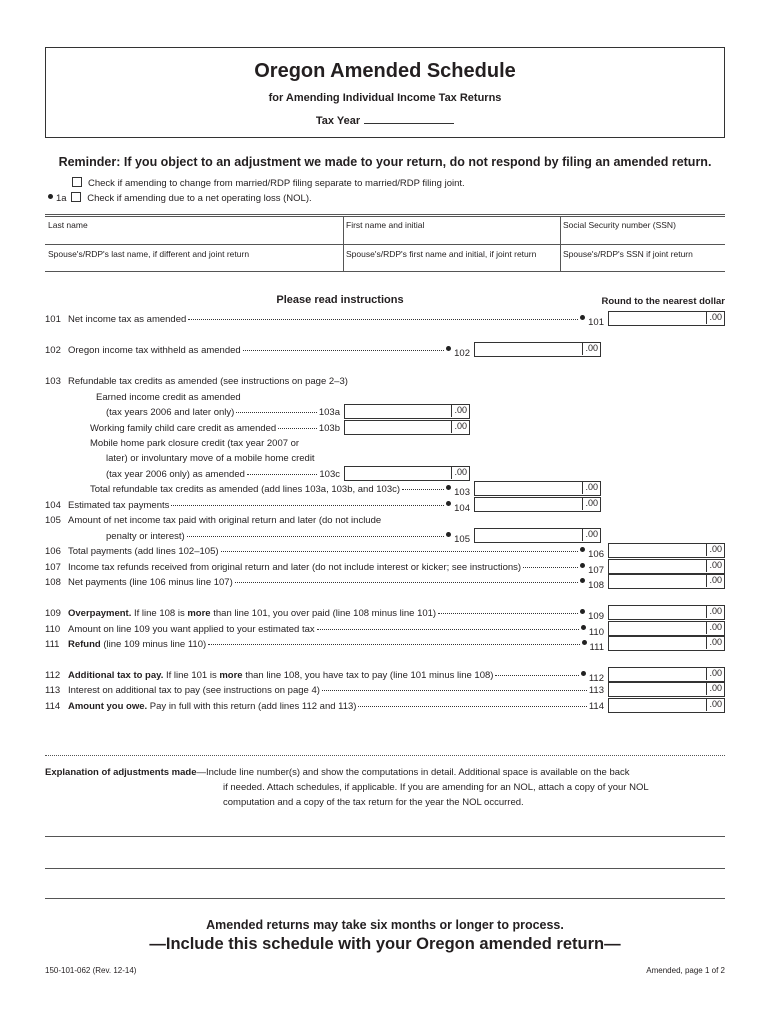 This screenshot has height=1024, width=770. I want to click on line-number: 101, so click(53, 319).